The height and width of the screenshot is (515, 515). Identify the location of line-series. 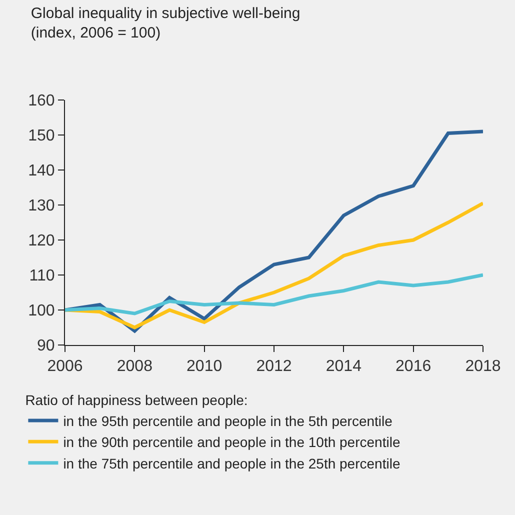
(274, 294).